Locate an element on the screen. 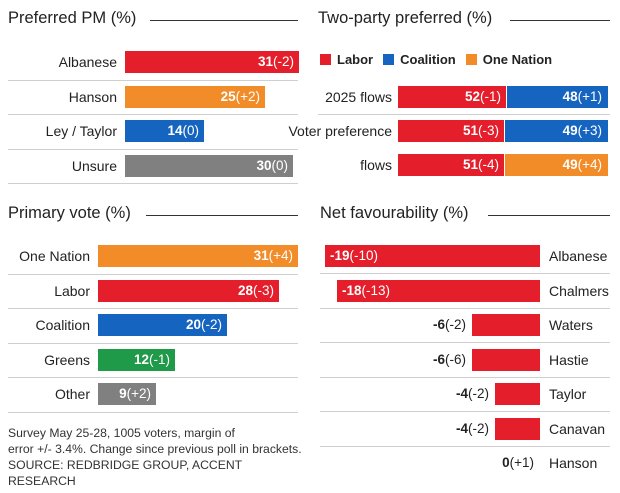 This screenshot has width=620, height=493. value-label: 51(-3) is located at coordinates (480, 130).